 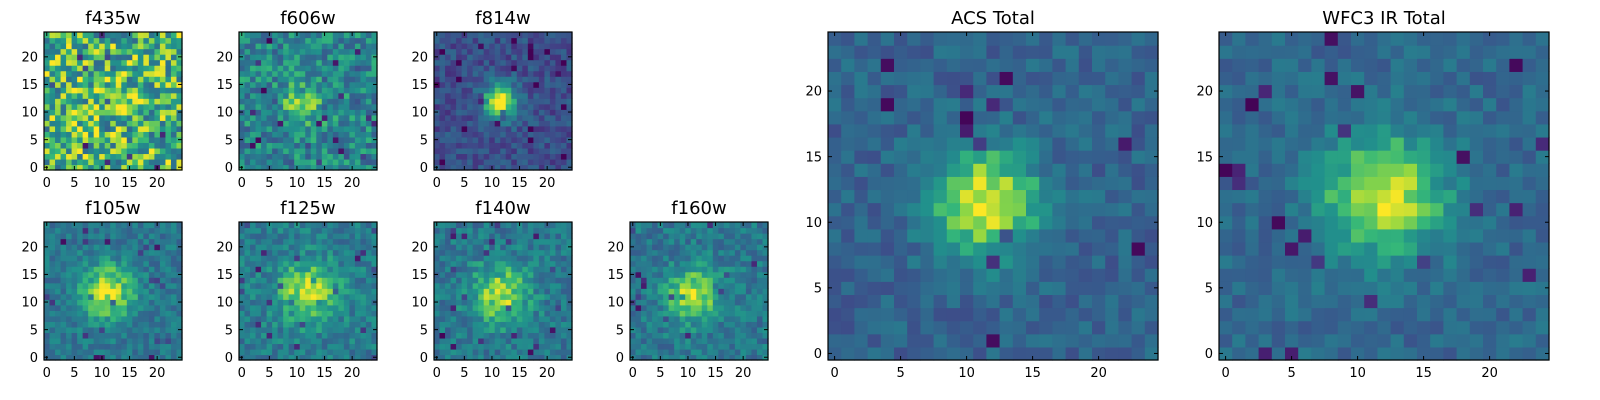 What do you see at coordinates (688, 373) in the screenshot?
I see `x-tick-label: 10` at bounding box center [688, 373].